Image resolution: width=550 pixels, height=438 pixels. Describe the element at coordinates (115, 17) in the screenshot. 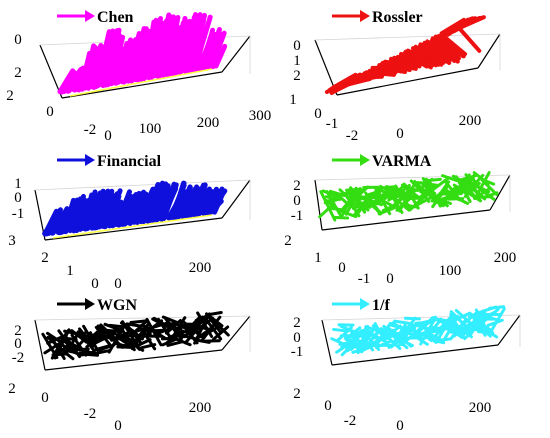

I see `series-name-label: Chen` at that location.